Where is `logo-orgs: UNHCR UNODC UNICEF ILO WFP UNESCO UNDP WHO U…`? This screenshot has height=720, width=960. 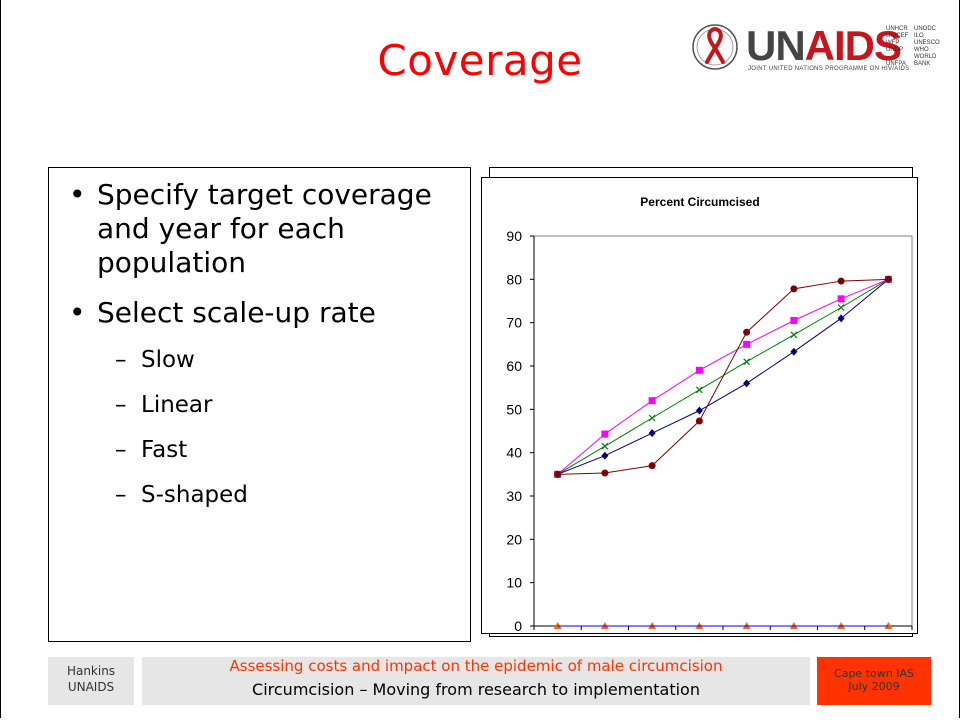 logo-orgs: UNHCR UNODC UNICEF ILO WFP UNESCO UNDP WHO U… is located at coordinates (913, 46).